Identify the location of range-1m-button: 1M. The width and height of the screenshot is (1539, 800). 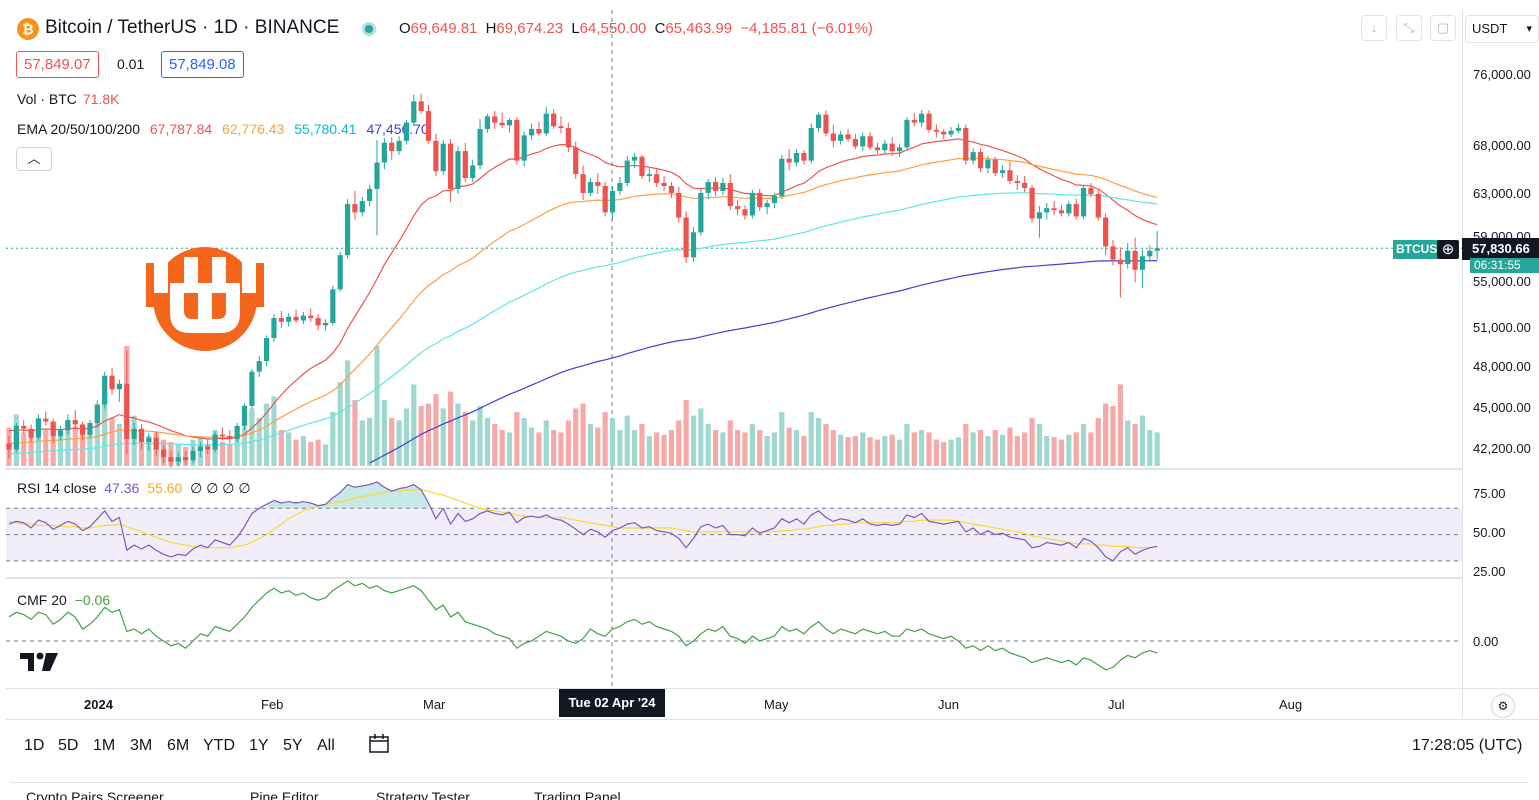
(104, 745).